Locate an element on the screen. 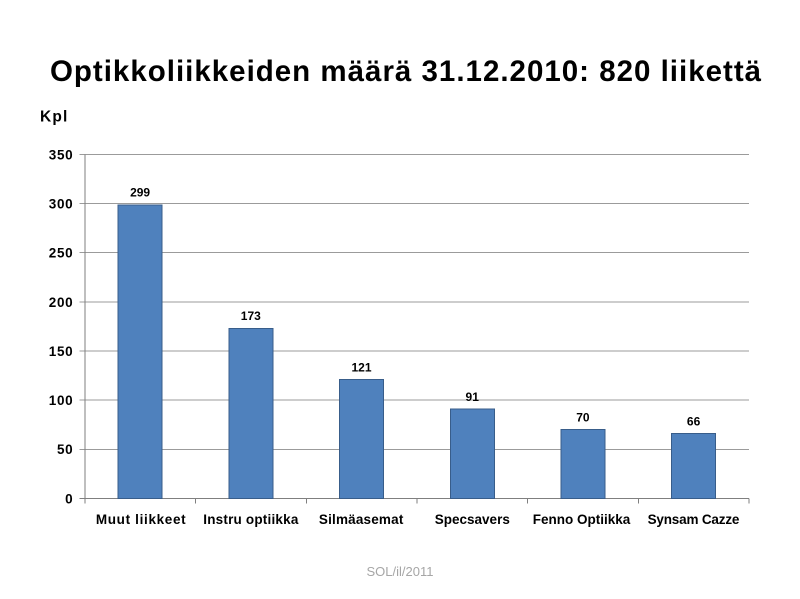 This screenshot has width=800, height=599. svg-text: 350 is located at coordinates (61, 154).